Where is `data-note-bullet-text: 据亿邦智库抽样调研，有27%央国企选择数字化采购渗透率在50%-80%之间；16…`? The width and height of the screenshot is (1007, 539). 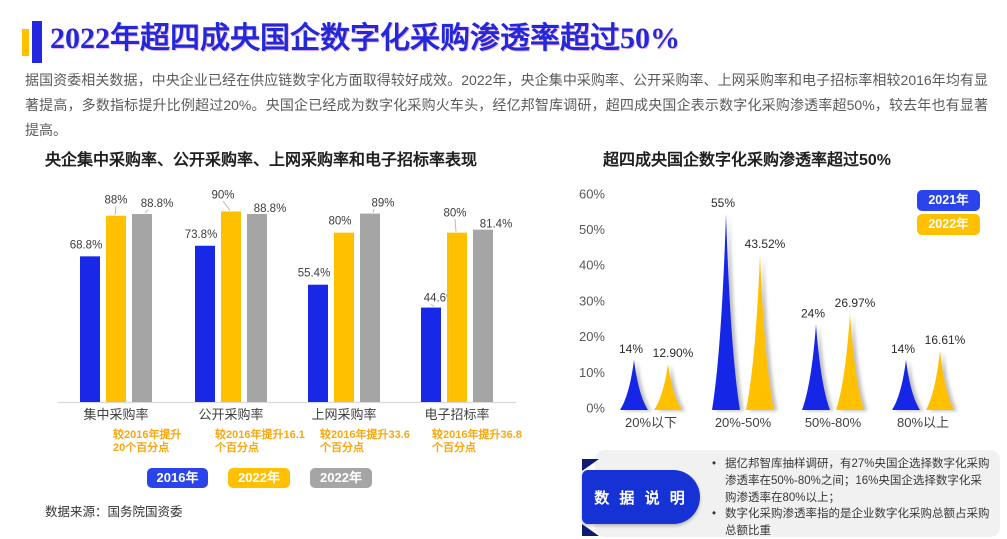
data-note-bullet-text: 据亿邦智库抽样调研，有27%央国企选择数字化采购渗透率在50%-80%之间；16… is located at coordinates (857, 481).